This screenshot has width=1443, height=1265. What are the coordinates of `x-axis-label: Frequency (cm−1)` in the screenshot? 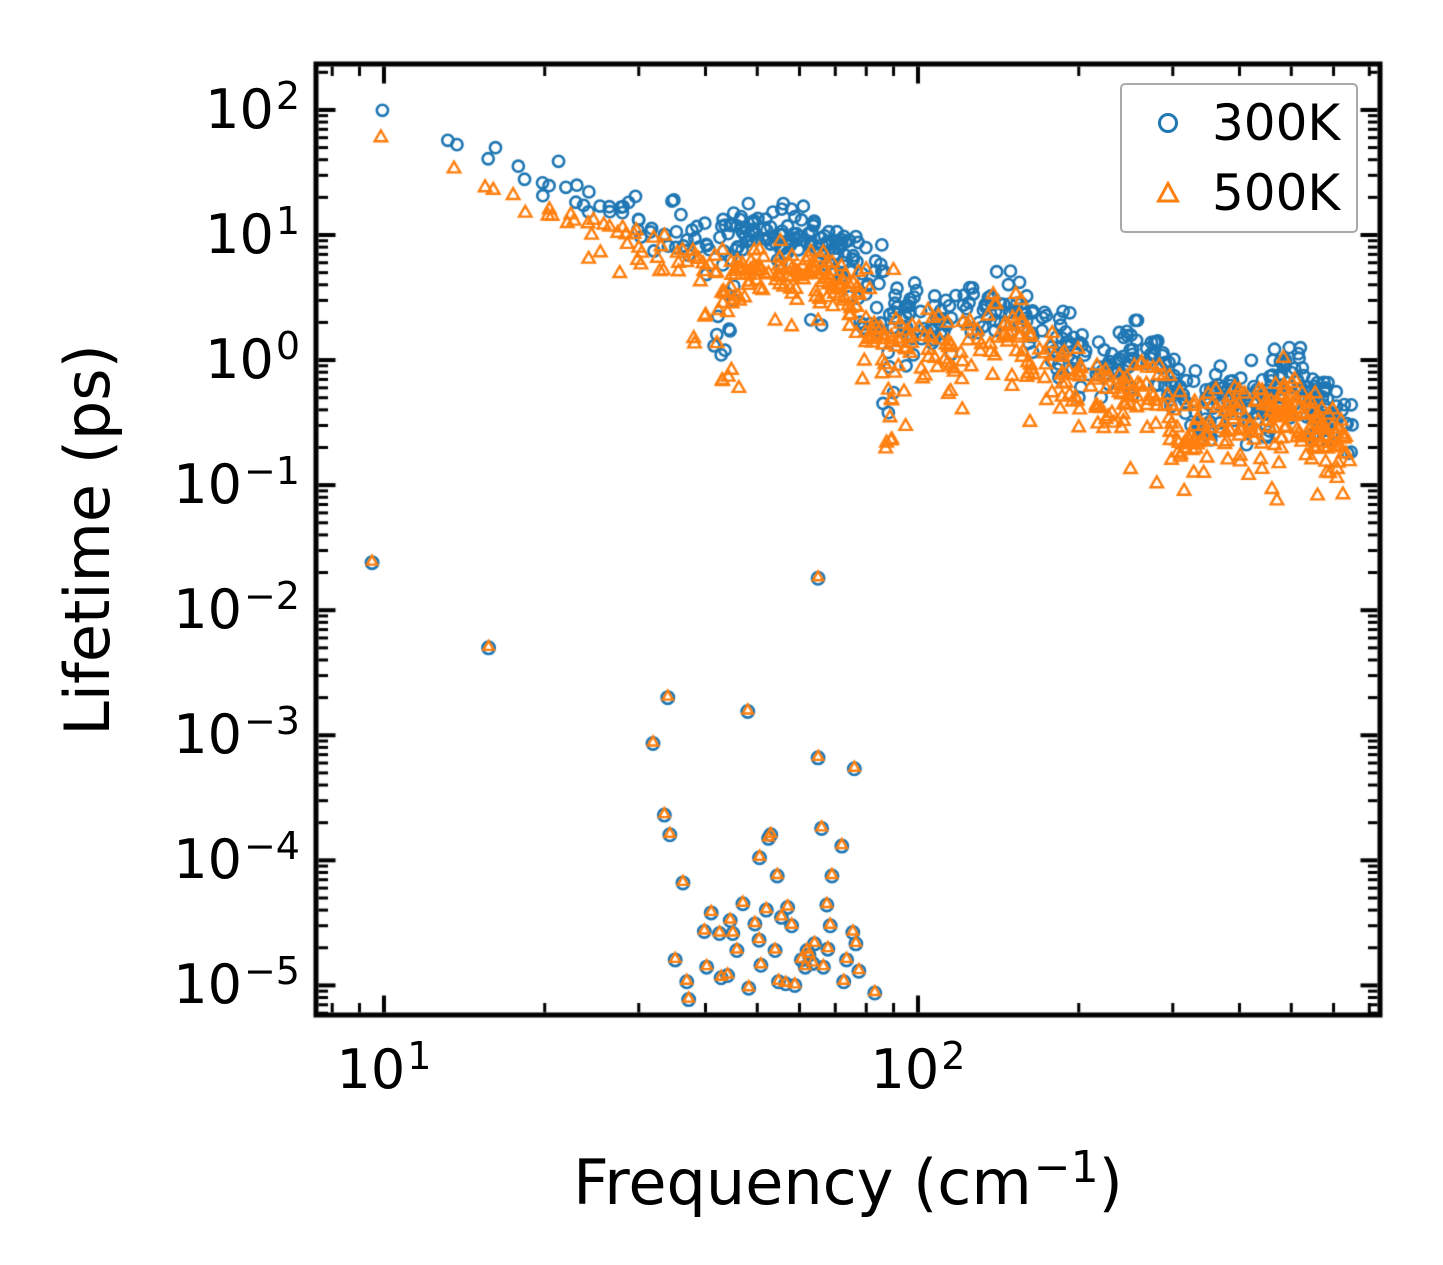 It's located at (848, 1183).